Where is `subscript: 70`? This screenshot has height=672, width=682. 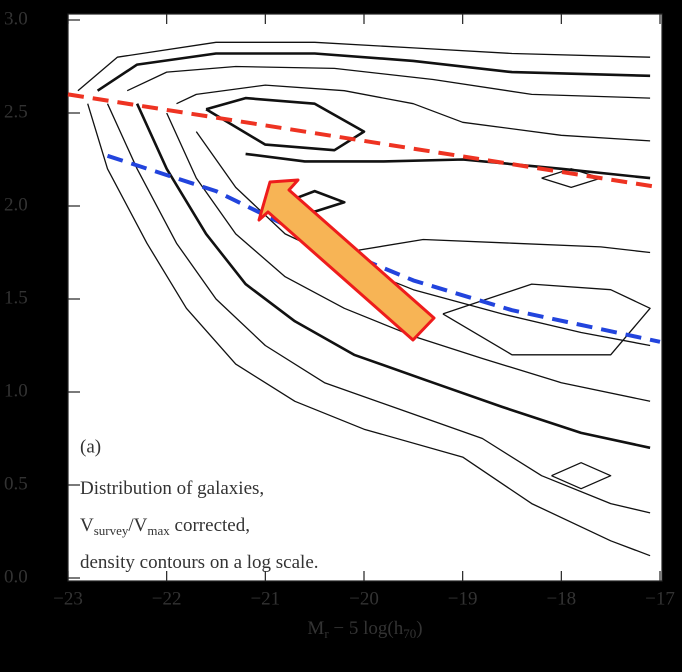
subscript: 70 is located at coordinates (409, 633).